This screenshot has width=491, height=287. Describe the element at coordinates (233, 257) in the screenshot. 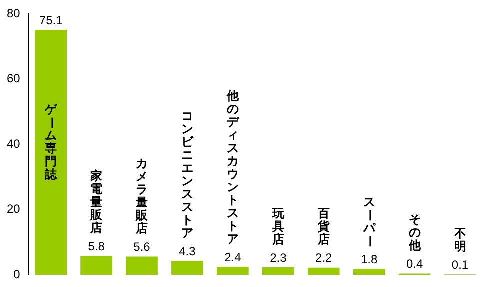

I see `data-label: 2.4` at that location.